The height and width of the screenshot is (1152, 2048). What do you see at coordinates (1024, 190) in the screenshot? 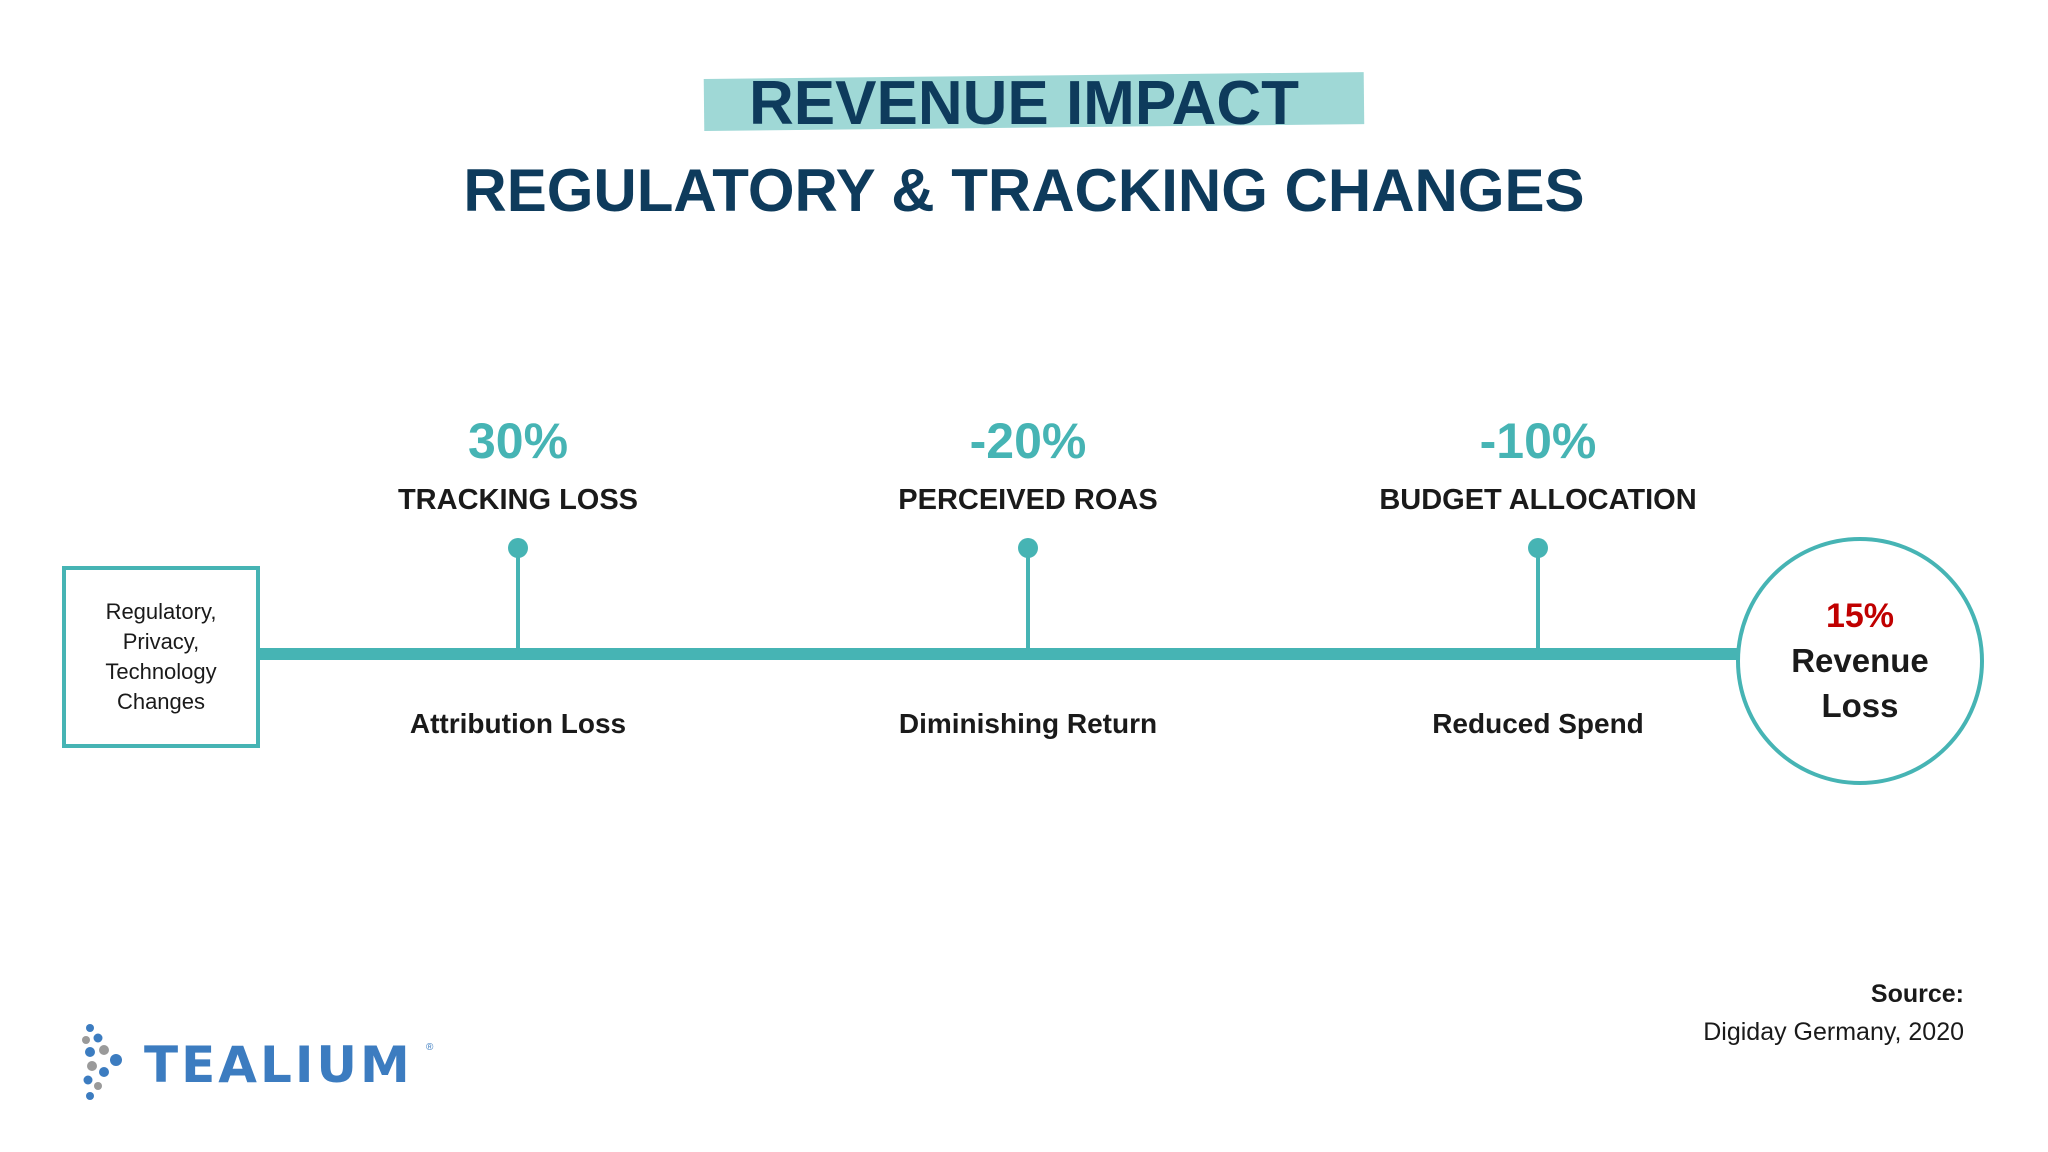
I see `page-subtitle: REGULATORY & TRACKING CHANGES` at bounding box center [1024, 190].